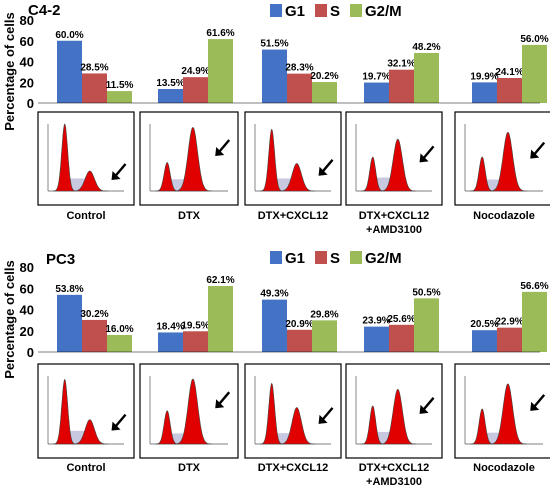 The image size is (550, 485). What do you see at coordinates (504, 216) in the screenshot?
I see `category-label: Nocodazole` at bounding box center [504, 216].